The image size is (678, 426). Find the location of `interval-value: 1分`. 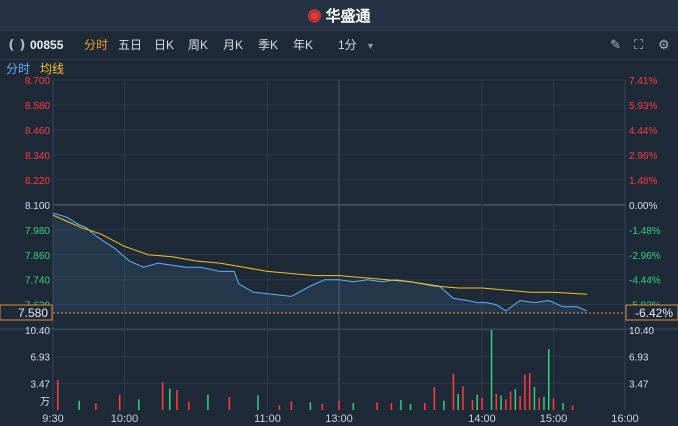

interval-value: 1分 is located at coordinates (347, 45).